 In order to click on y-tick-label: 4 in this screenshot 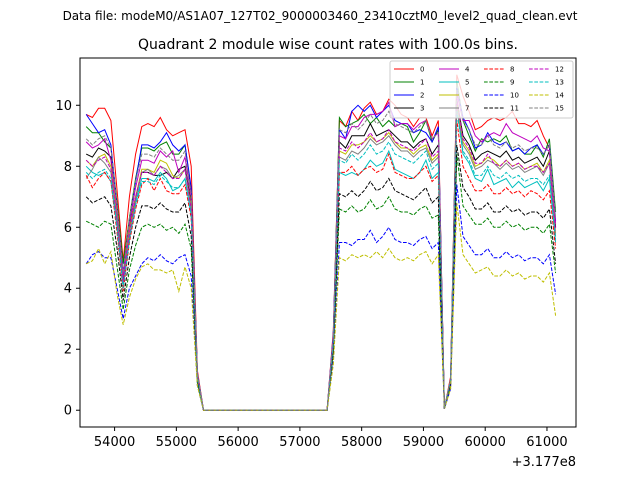, I will do `click(68, 289)`.